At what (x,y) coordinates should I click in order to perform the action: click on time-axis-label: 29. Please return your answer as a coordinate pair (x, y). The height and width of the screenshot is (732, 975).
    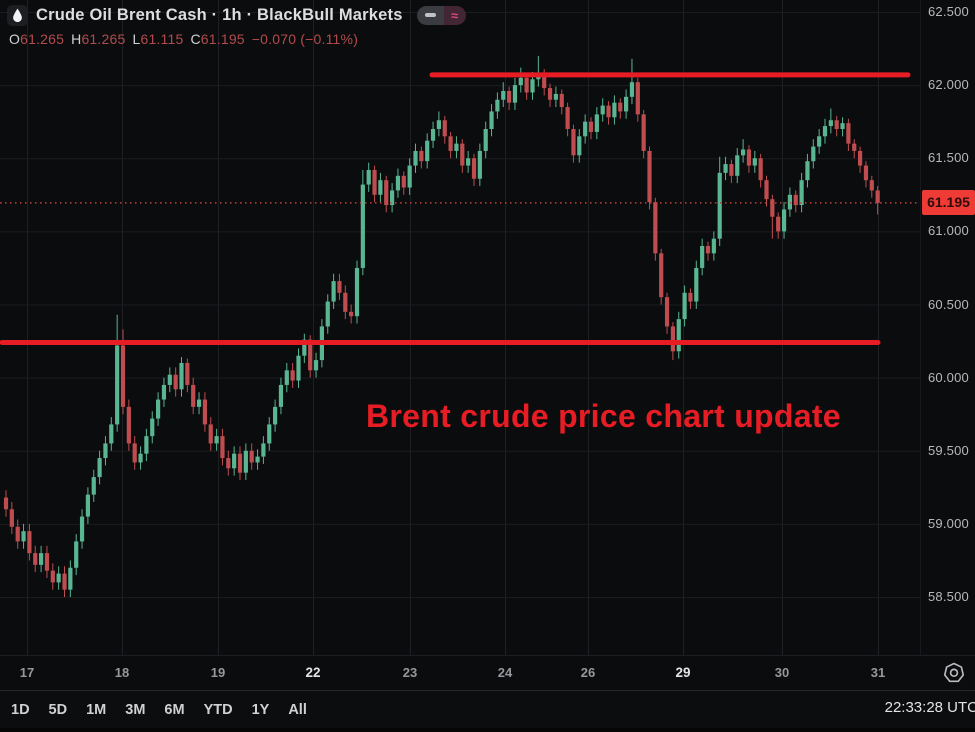
    Looking at the image, I should click on (683, 672).